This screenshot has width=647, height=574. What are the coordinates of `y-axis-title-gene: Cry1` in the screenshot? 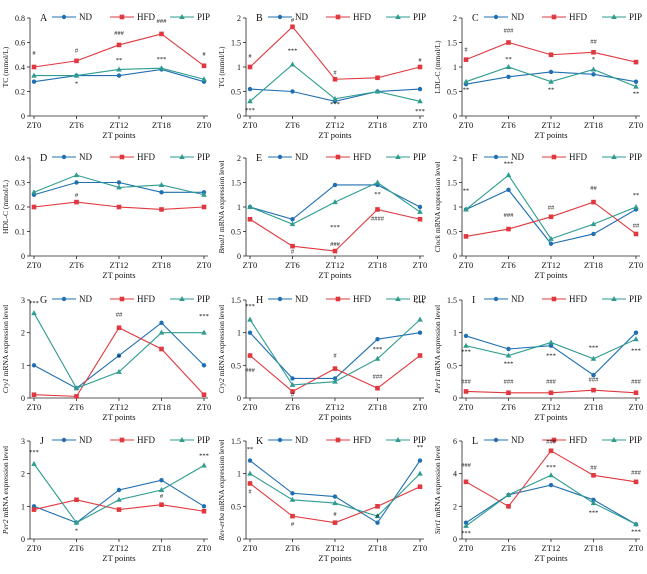 It's located at (5, 385).